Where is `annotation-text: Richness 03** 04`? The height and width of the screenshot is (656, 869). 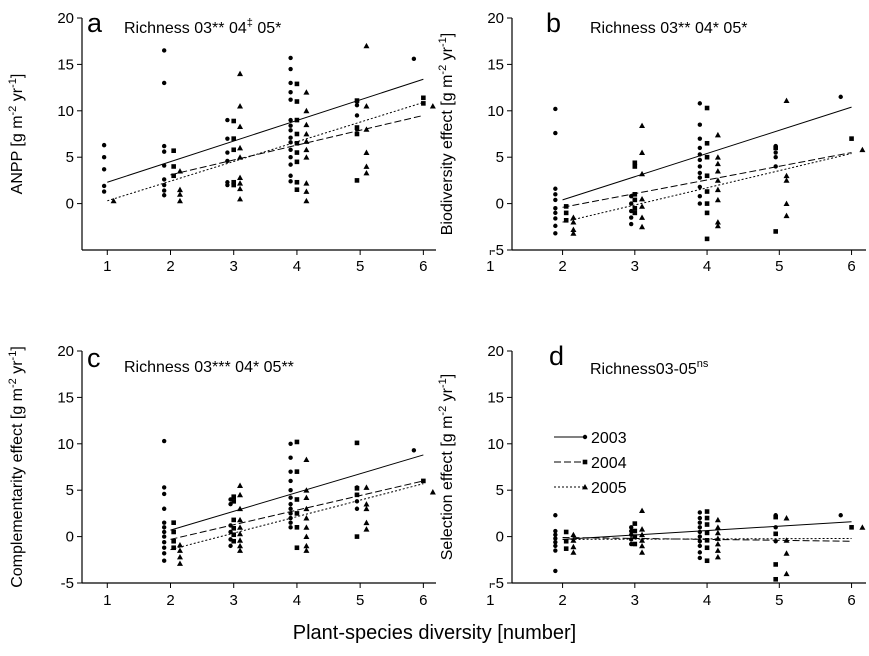 annotation-text: Richness 03** 04 is located at coordinates (185, 28).